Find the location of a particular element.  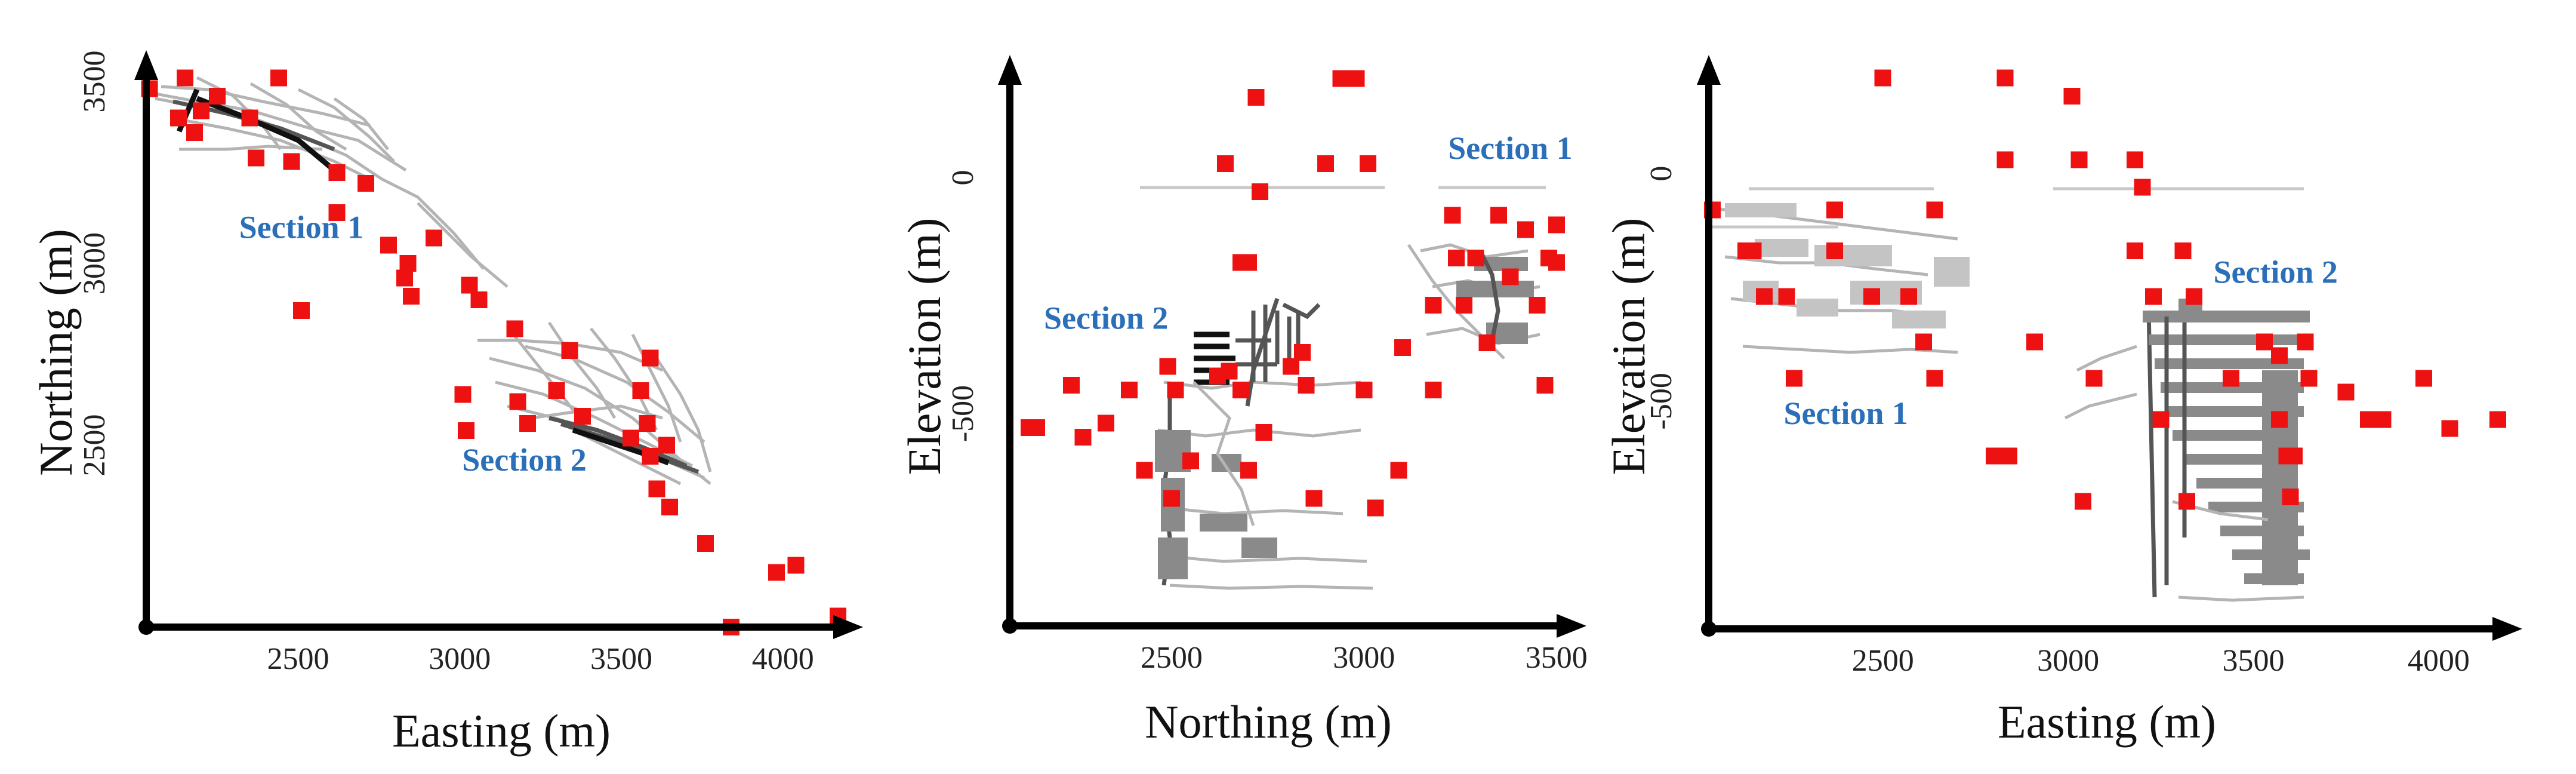

y-axis-label-panel-3: Elevation (m) is located at coordinates (1628, 346).